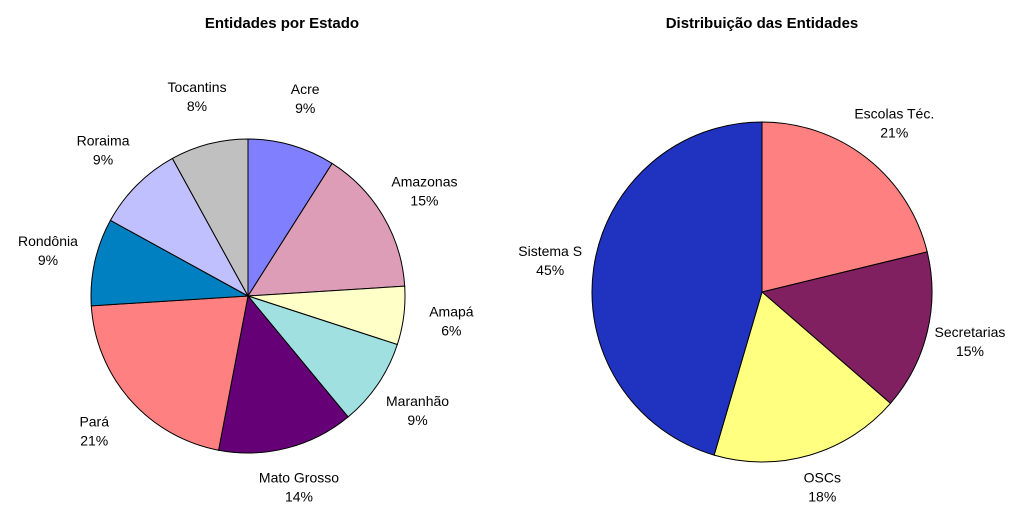 This screenshot has height=508, width=1032. What do you see at coordinates (94, 421) in the screenshot?
I see `slice-label: Pará` at bounding box center [94, 421].